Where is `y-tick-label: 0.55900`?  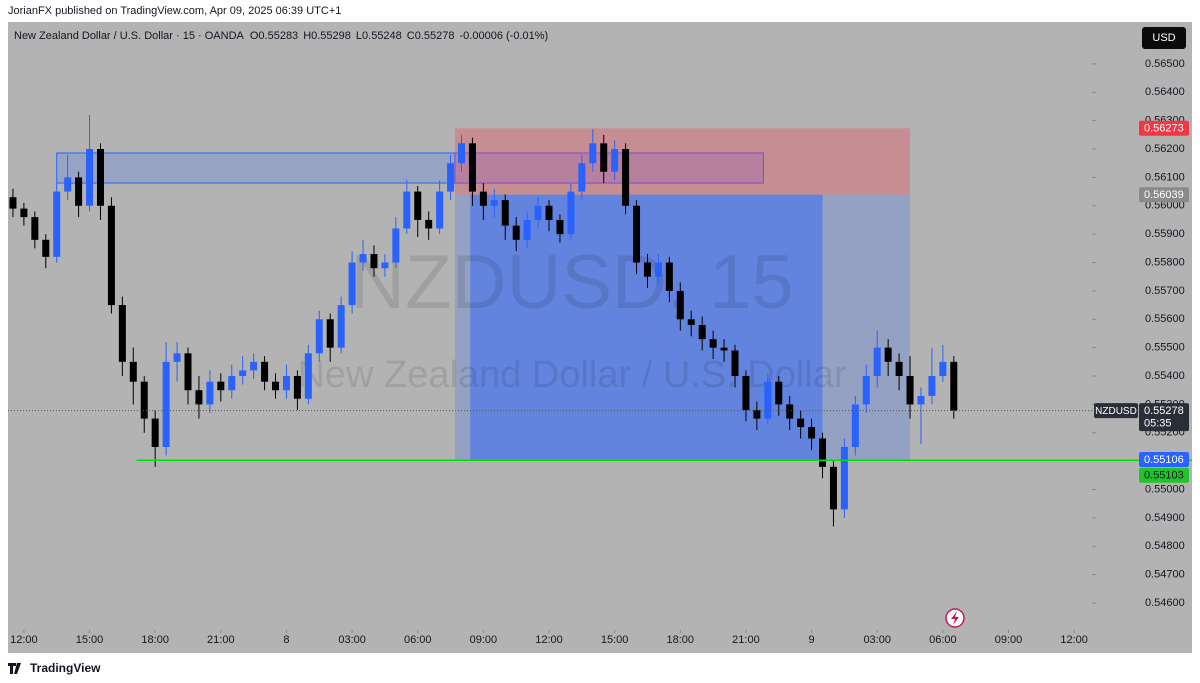 y-tick-label: 0.55900 is located at coordinates (1165, 234).